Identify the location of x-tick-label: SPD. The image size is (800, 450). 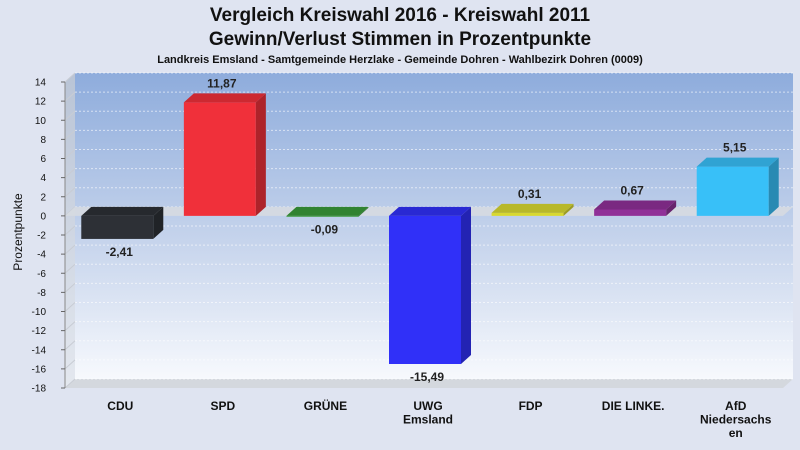
(223, 406).